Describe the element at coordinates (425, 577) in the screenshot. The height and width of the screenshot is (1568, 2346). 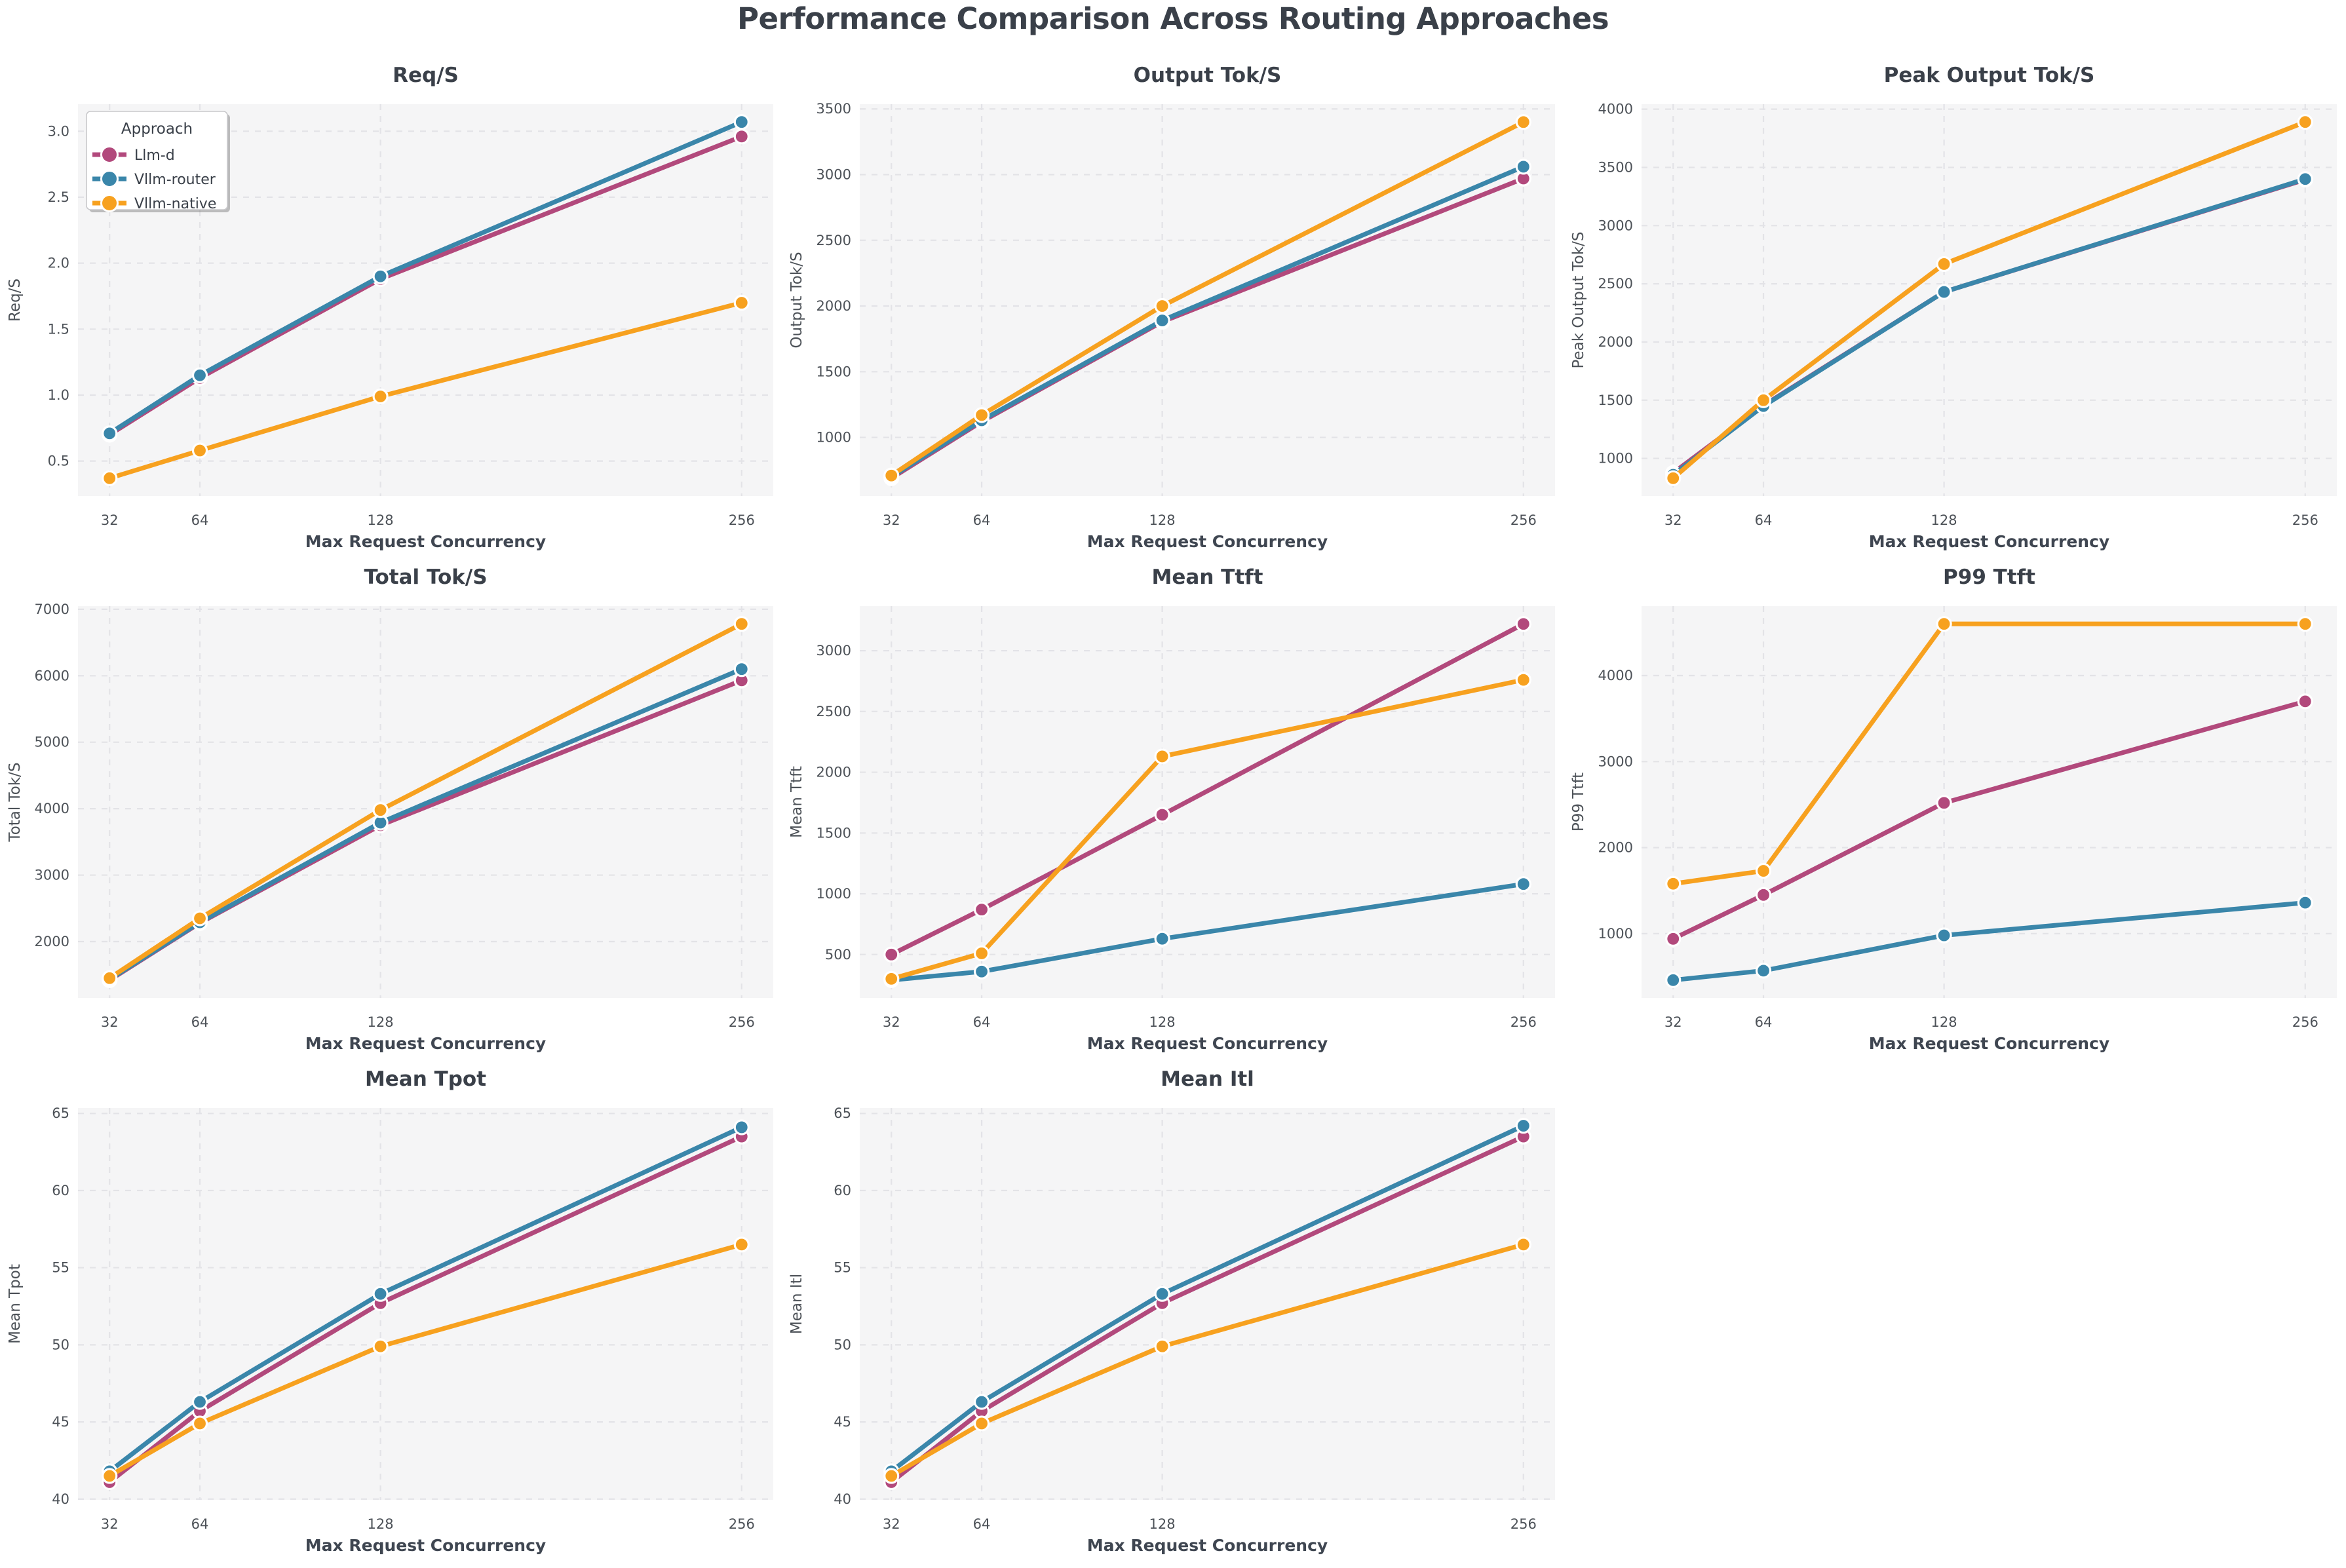
I see `chart-title: Total Tok/S` at that location.